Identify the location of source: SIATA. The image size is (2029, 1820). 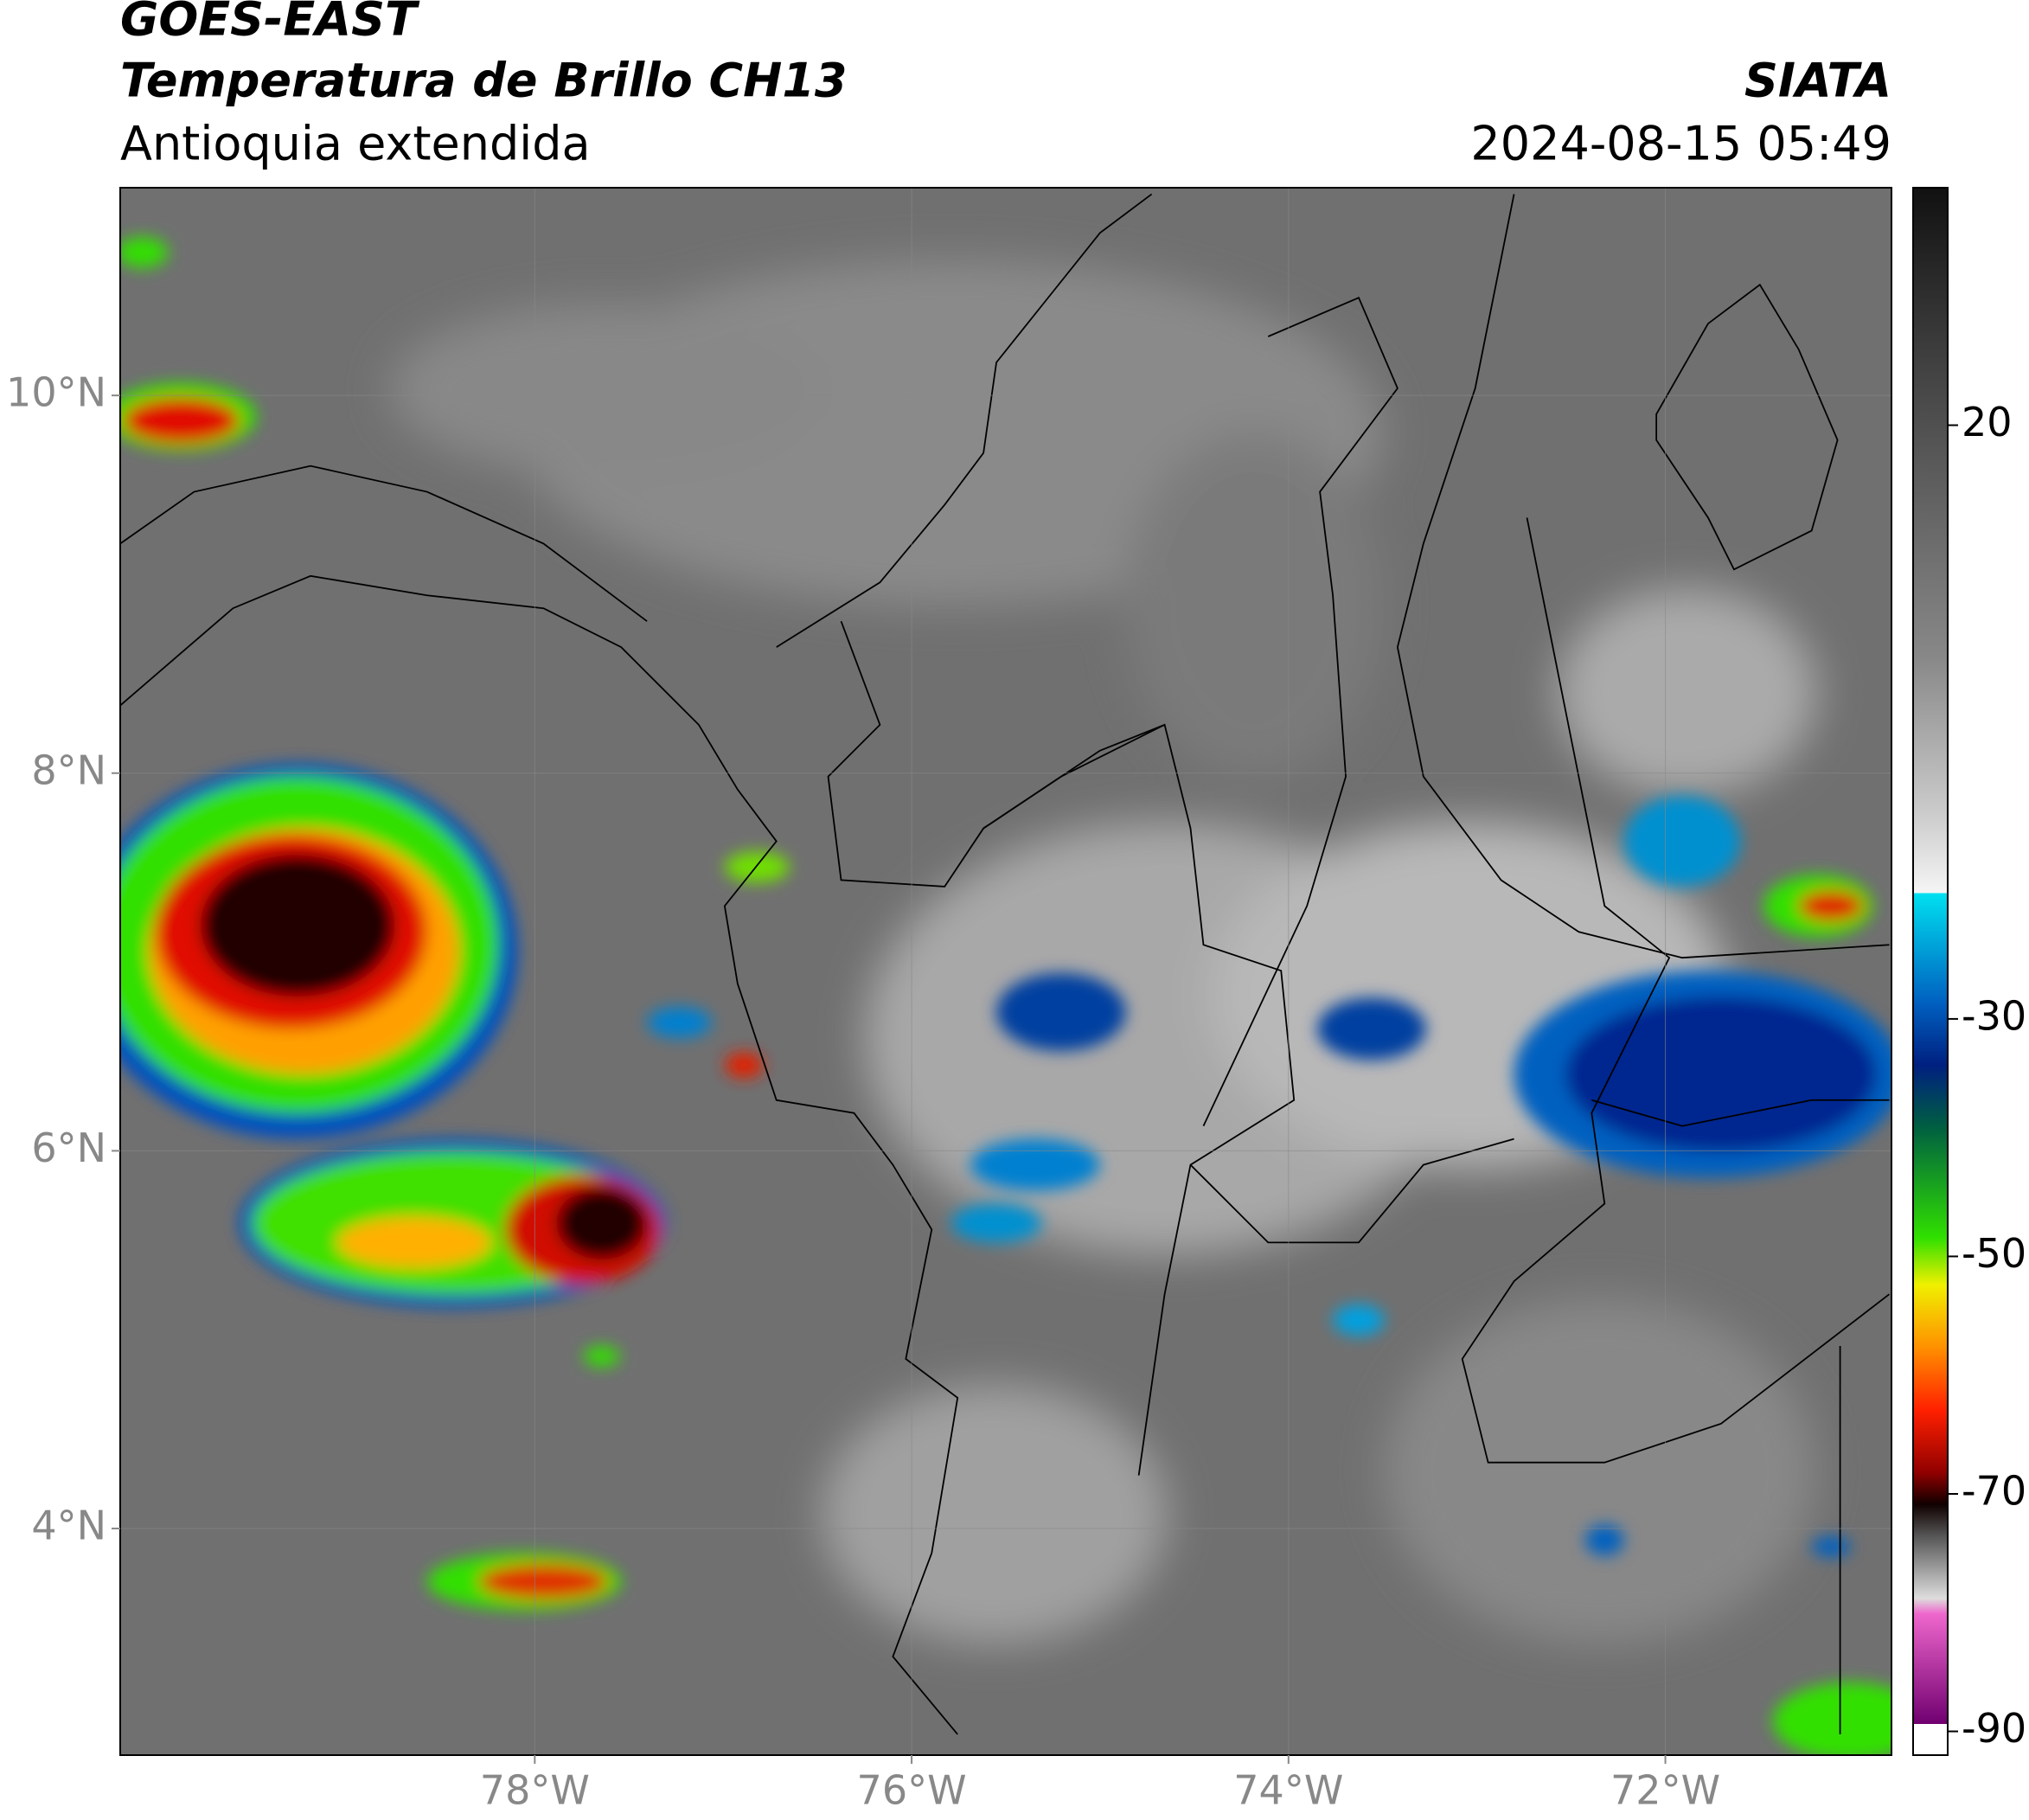
(1817, 81).